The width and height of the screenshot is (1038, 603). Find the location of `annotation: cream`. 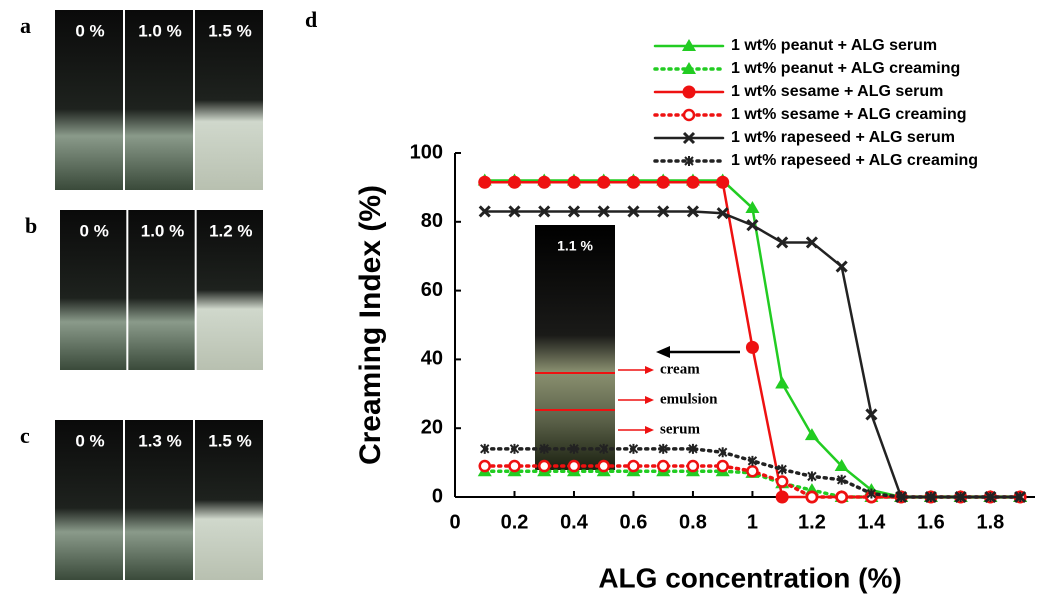

annotation: cream is located at coordinates (680, 369).